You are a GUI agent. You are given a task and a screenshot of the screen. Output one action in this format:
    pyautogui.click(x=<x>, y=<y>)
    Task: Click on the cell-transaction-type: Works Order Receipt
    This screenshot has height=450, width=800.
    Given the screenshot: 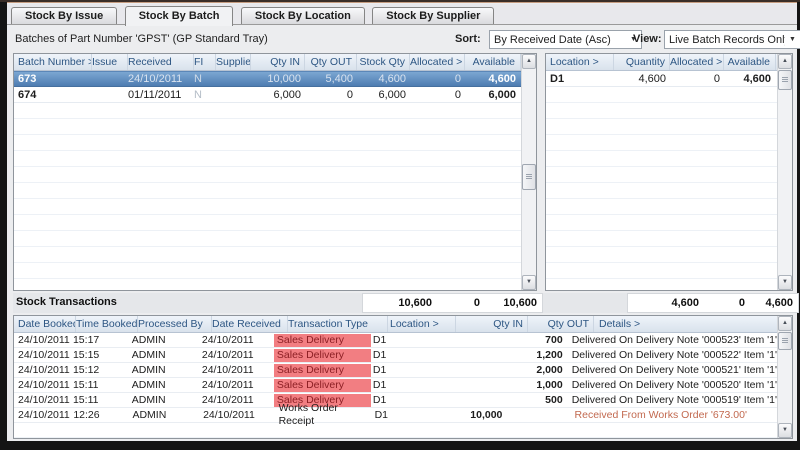 What is the action you would take?
    pyautogui.click(x=308, y=414)
    